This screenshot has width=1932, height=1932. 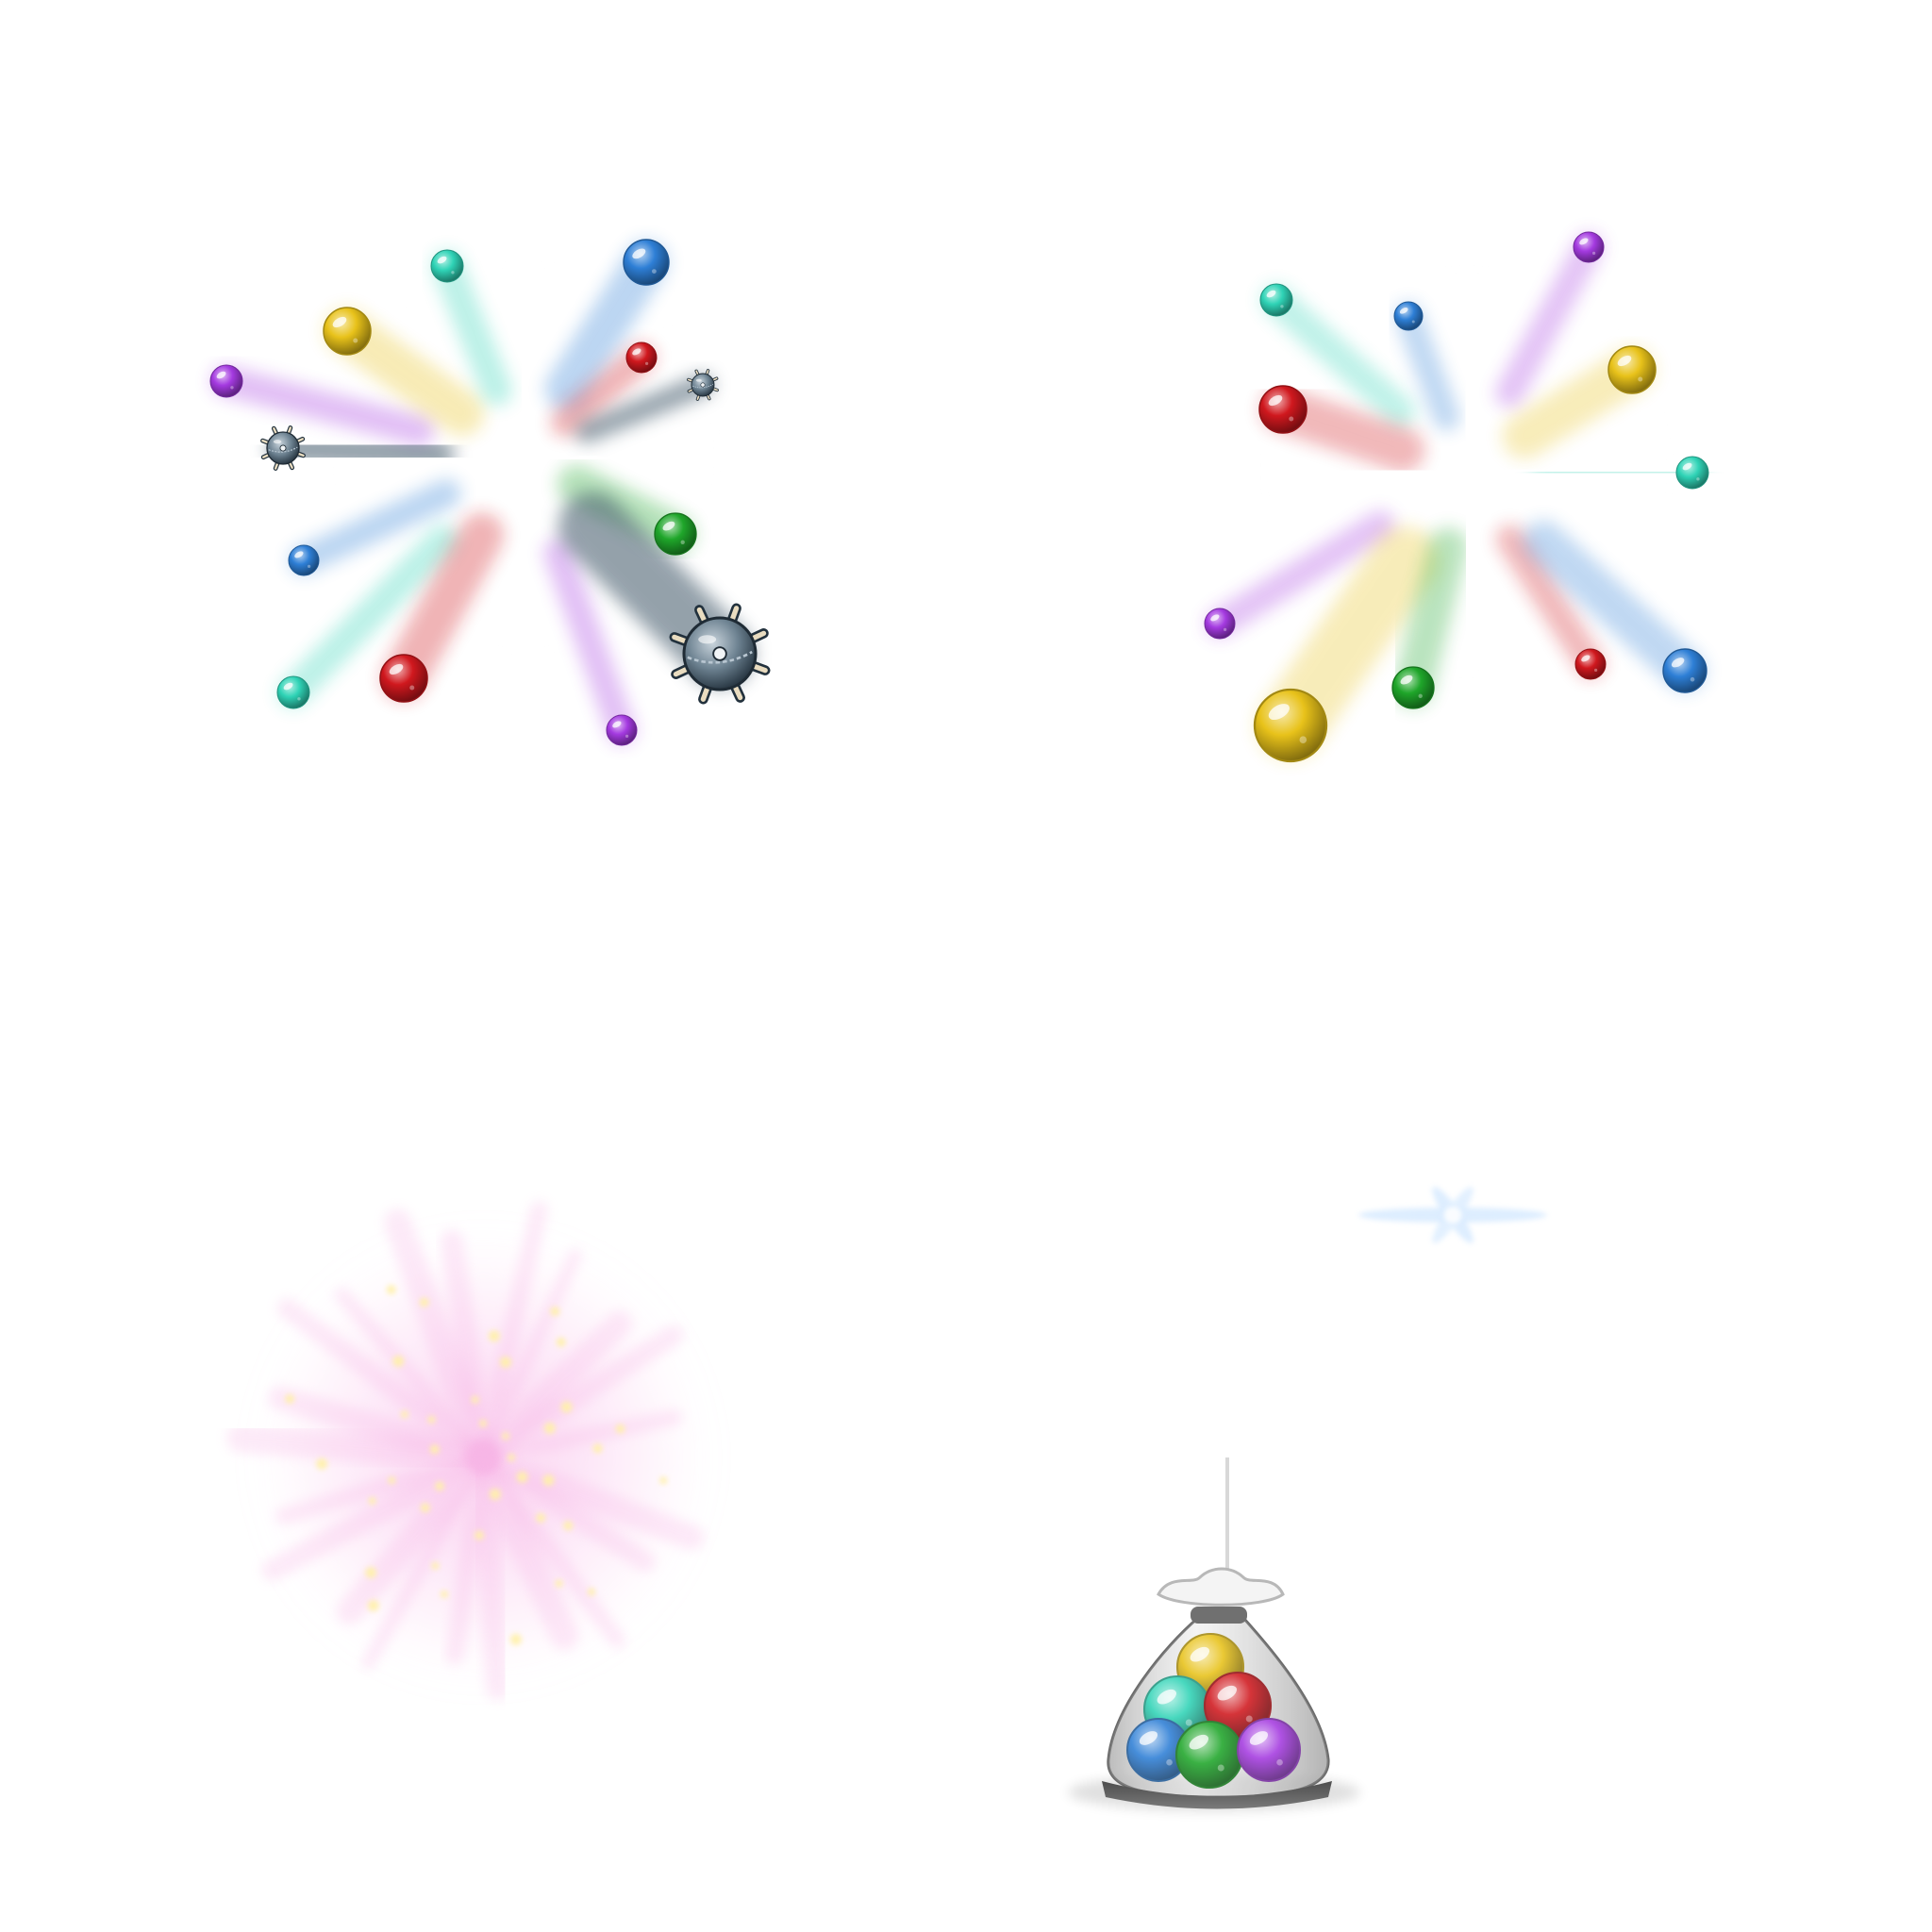 I want to click on marble-and-mine-burst, so click(x=490, y=492).